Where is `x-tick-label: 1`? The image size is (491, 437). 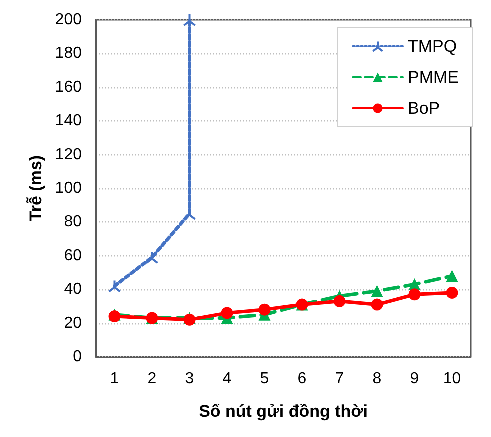
x-tick-label: 1 is located at coordinates (115, 379).